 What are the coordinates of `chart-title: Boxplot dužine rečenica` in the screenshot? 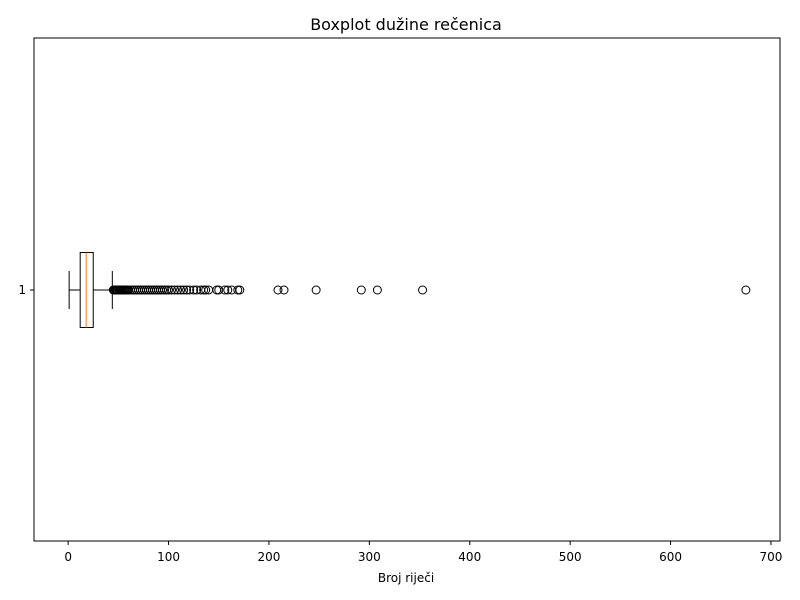 It's located at (406, 24).